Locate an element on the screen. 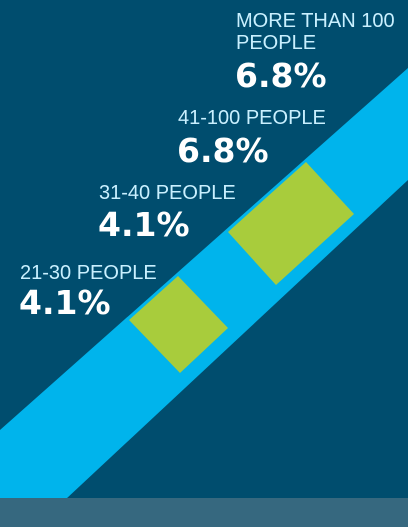 The image size is (408, 527). category-label-text: PEOPLE is located at coordinates (276, 43).